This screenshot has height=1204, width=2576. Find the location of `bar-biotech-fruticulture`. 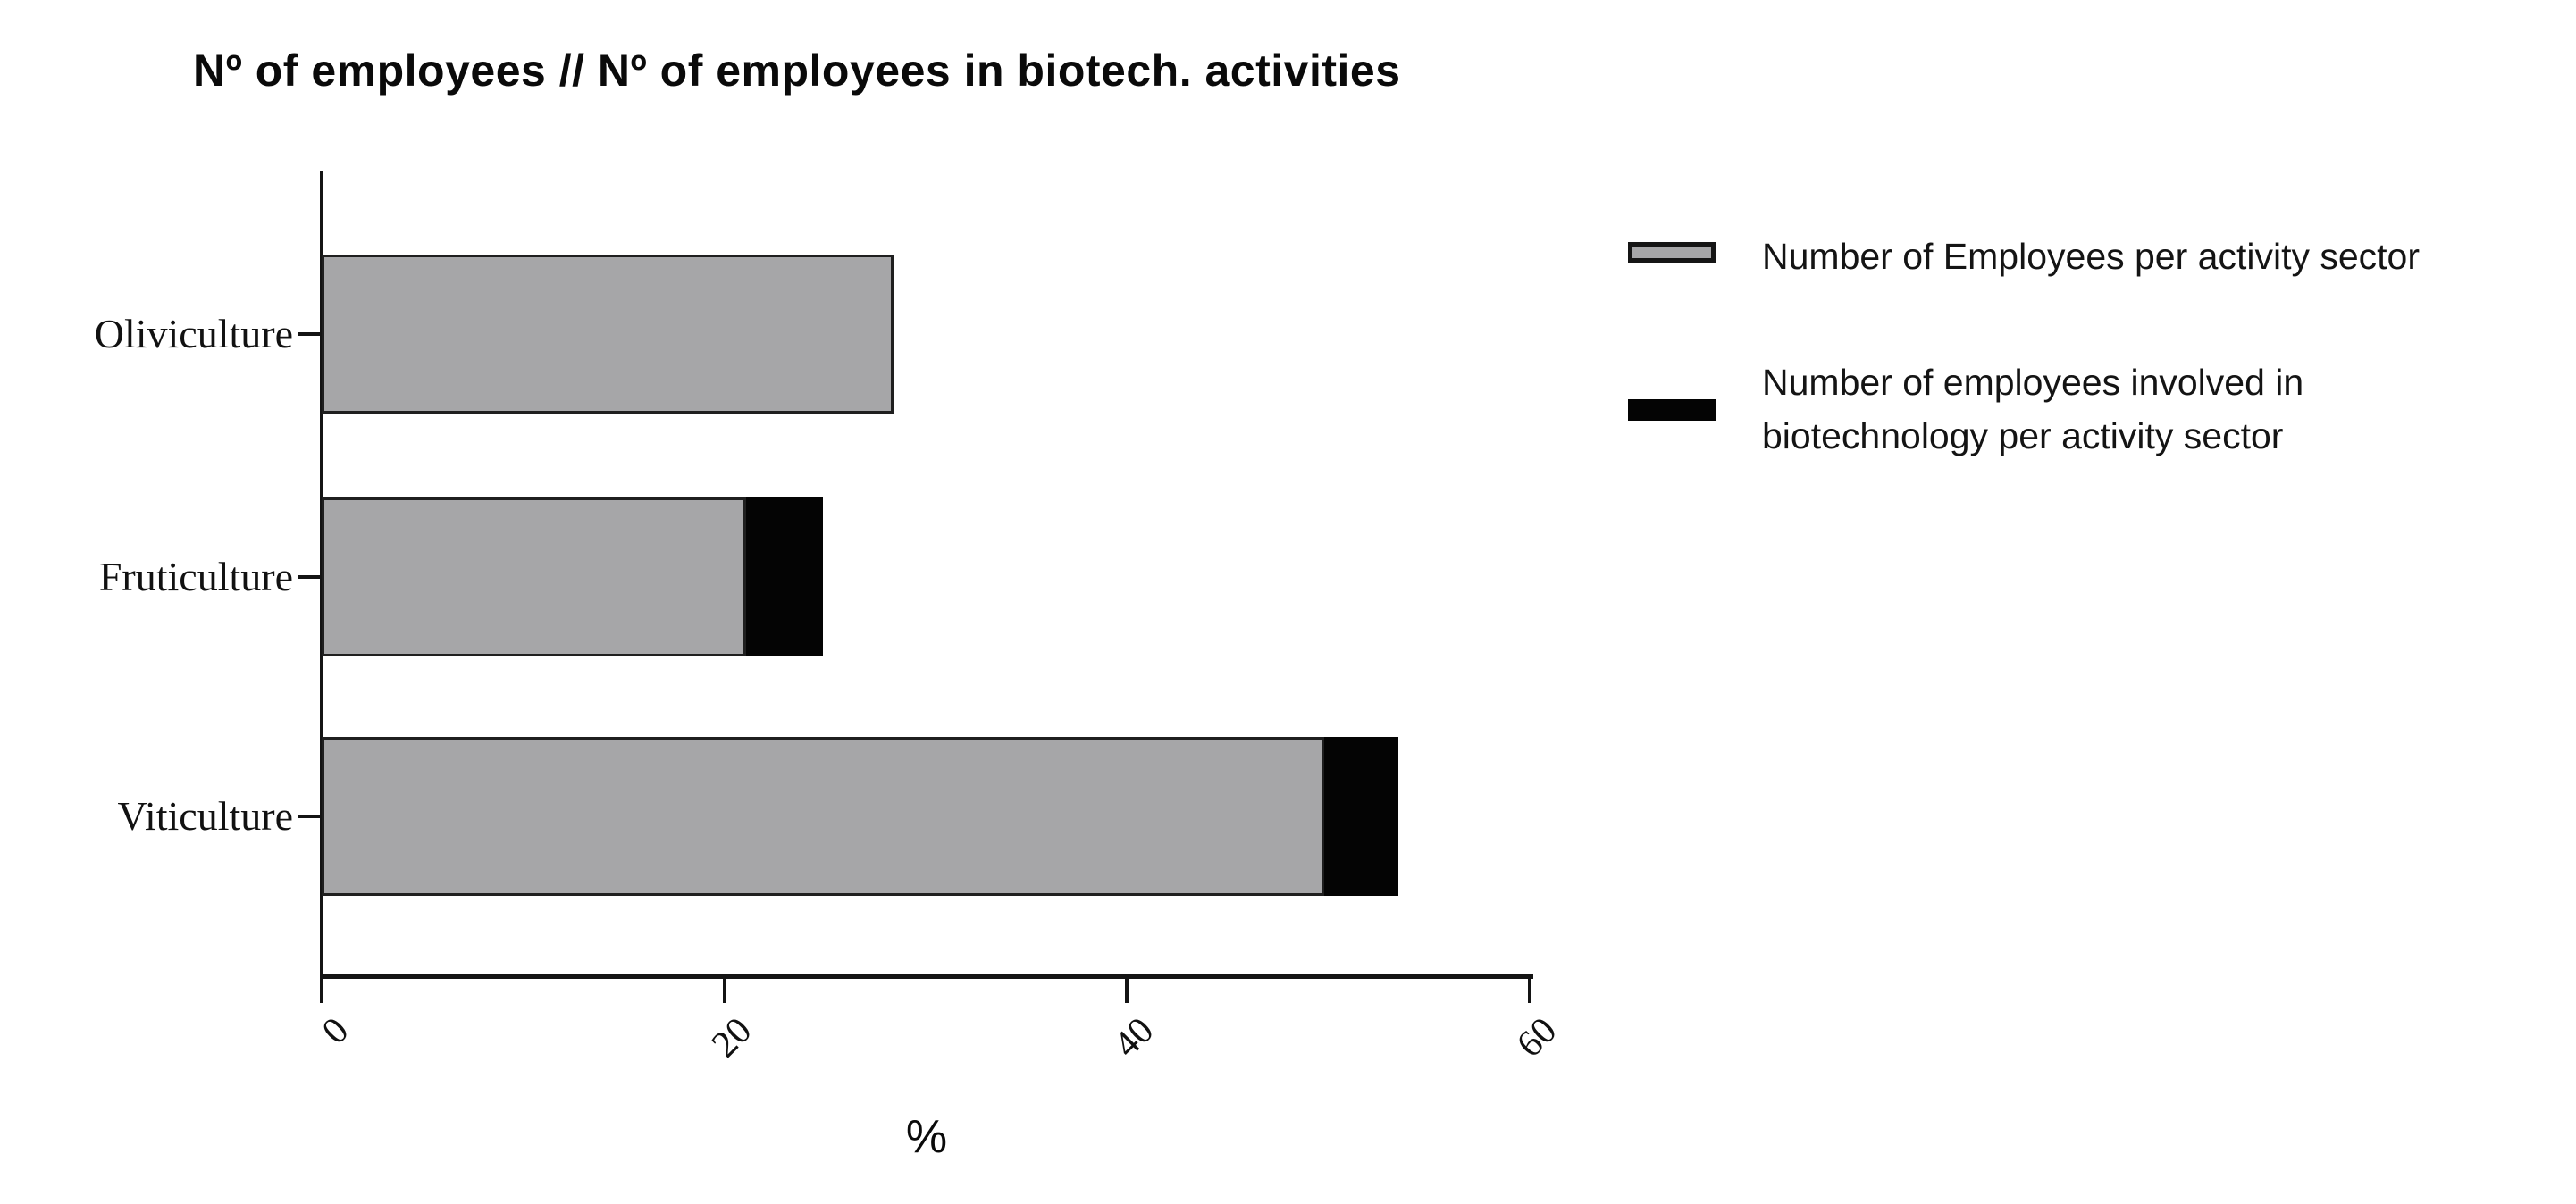

bar-biotech-fruticulture is located at coordinates (784, 576).